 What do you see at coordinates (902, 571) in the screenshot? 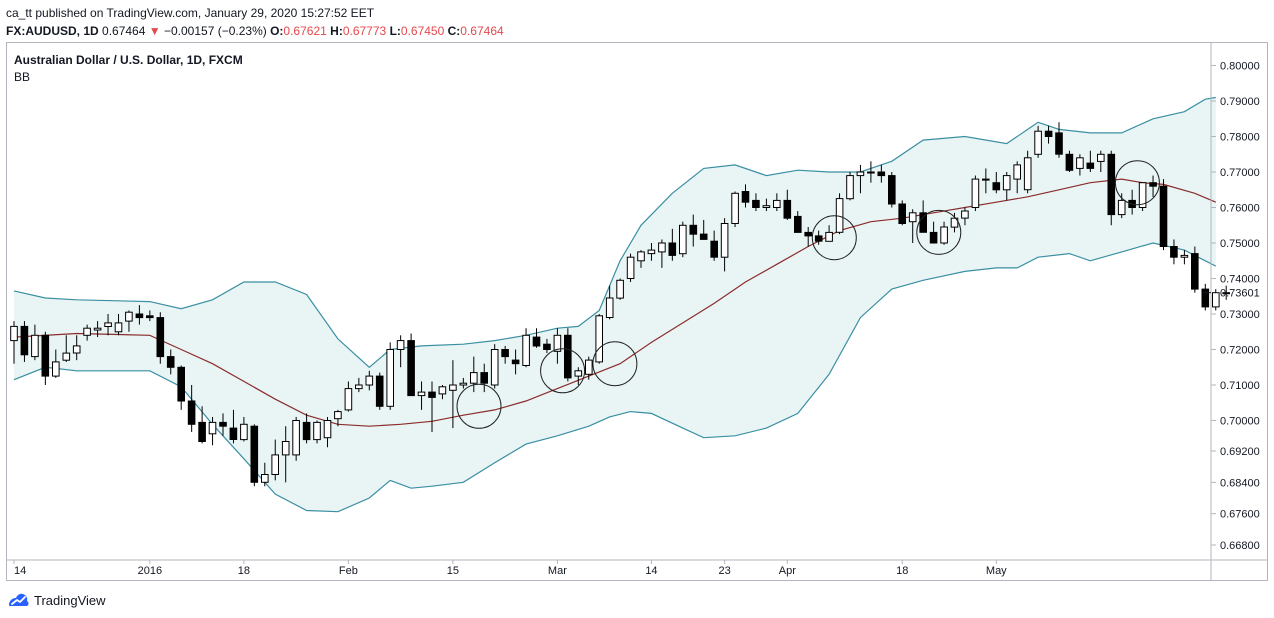
I see `x-tick-label: 18` at bounding box center [902, 571].